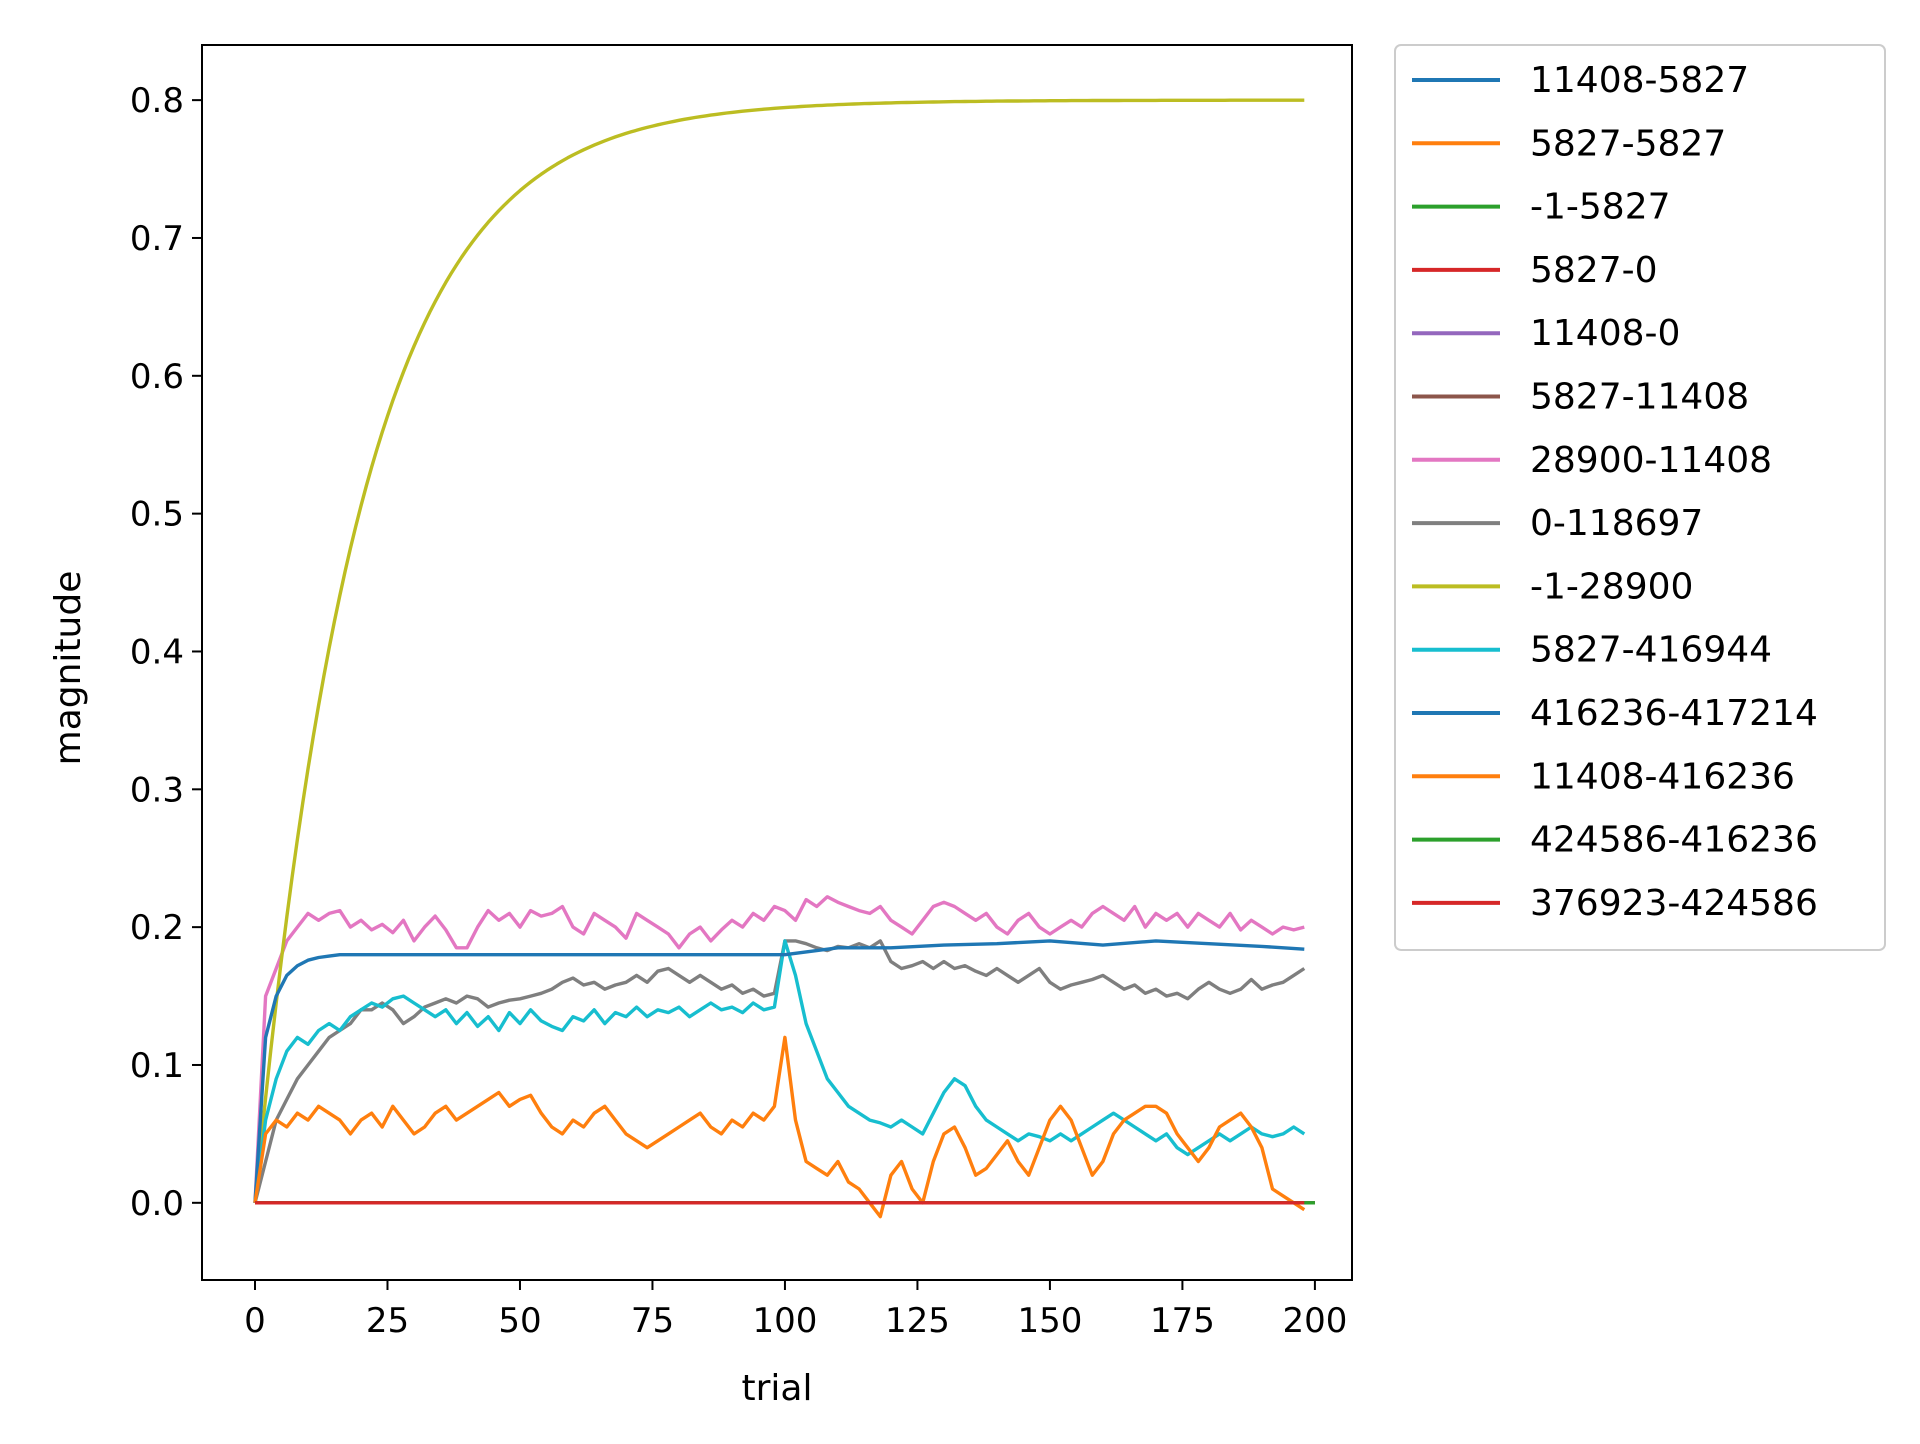  Describe the element at coordinates (917, 1321) in the screenshot. I see `x-tick-label: 125` at that location.